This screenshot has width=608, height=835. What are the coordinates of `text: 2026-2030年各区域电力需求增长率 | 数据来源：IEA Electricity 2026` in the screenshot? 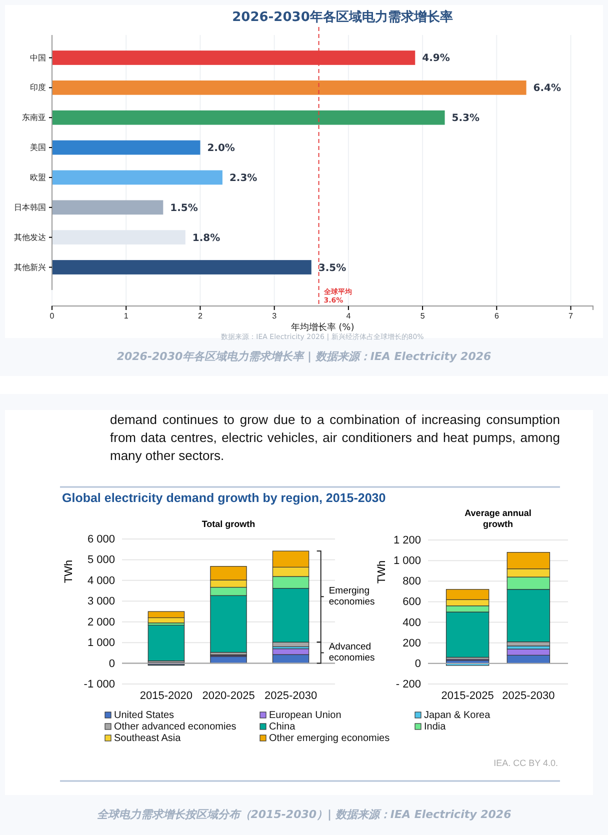 It's located at (304, 356).